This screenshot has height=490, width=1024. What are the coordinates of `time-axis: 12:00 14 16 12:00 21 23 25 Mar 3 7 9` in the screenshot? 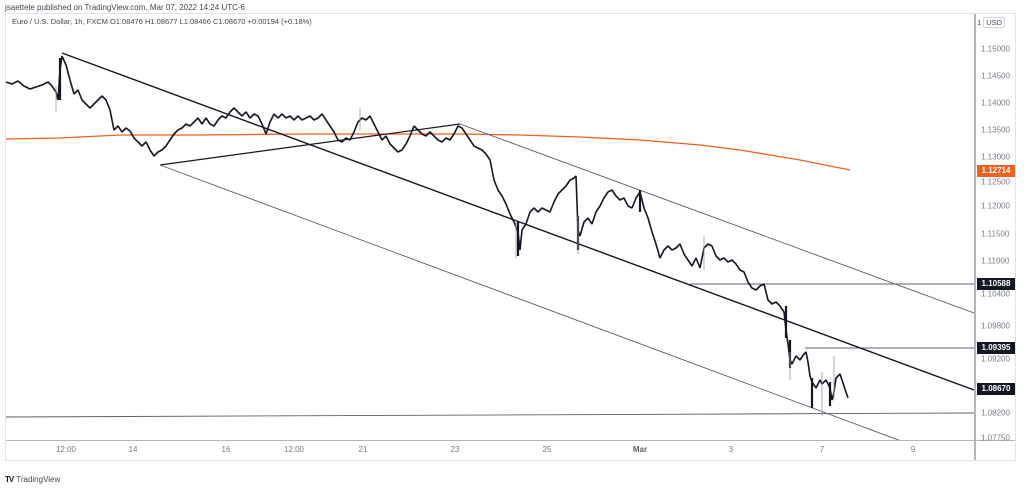 It's located at (490, 450).